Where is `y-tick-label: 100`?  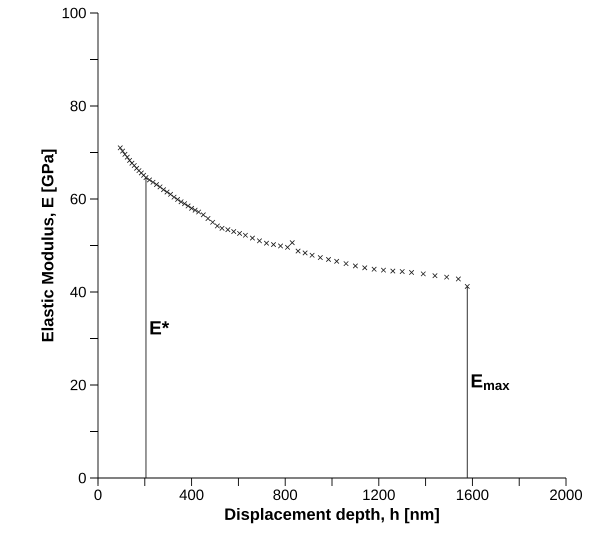 y-tick-label: 100 is located at coordinates (74, 13).